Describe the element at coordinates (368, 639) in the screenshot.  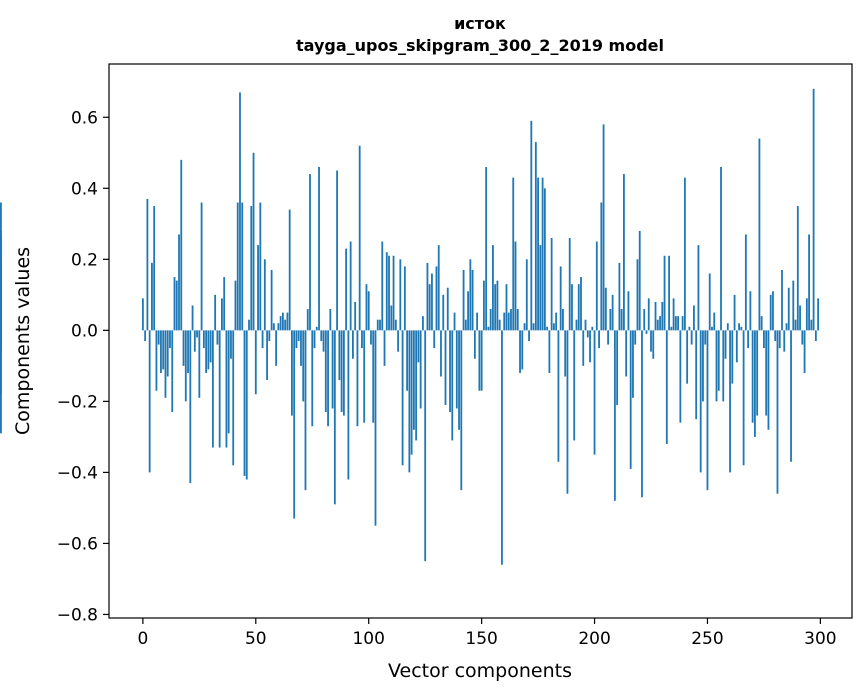
I see `x-tick-label: 100` at that location.